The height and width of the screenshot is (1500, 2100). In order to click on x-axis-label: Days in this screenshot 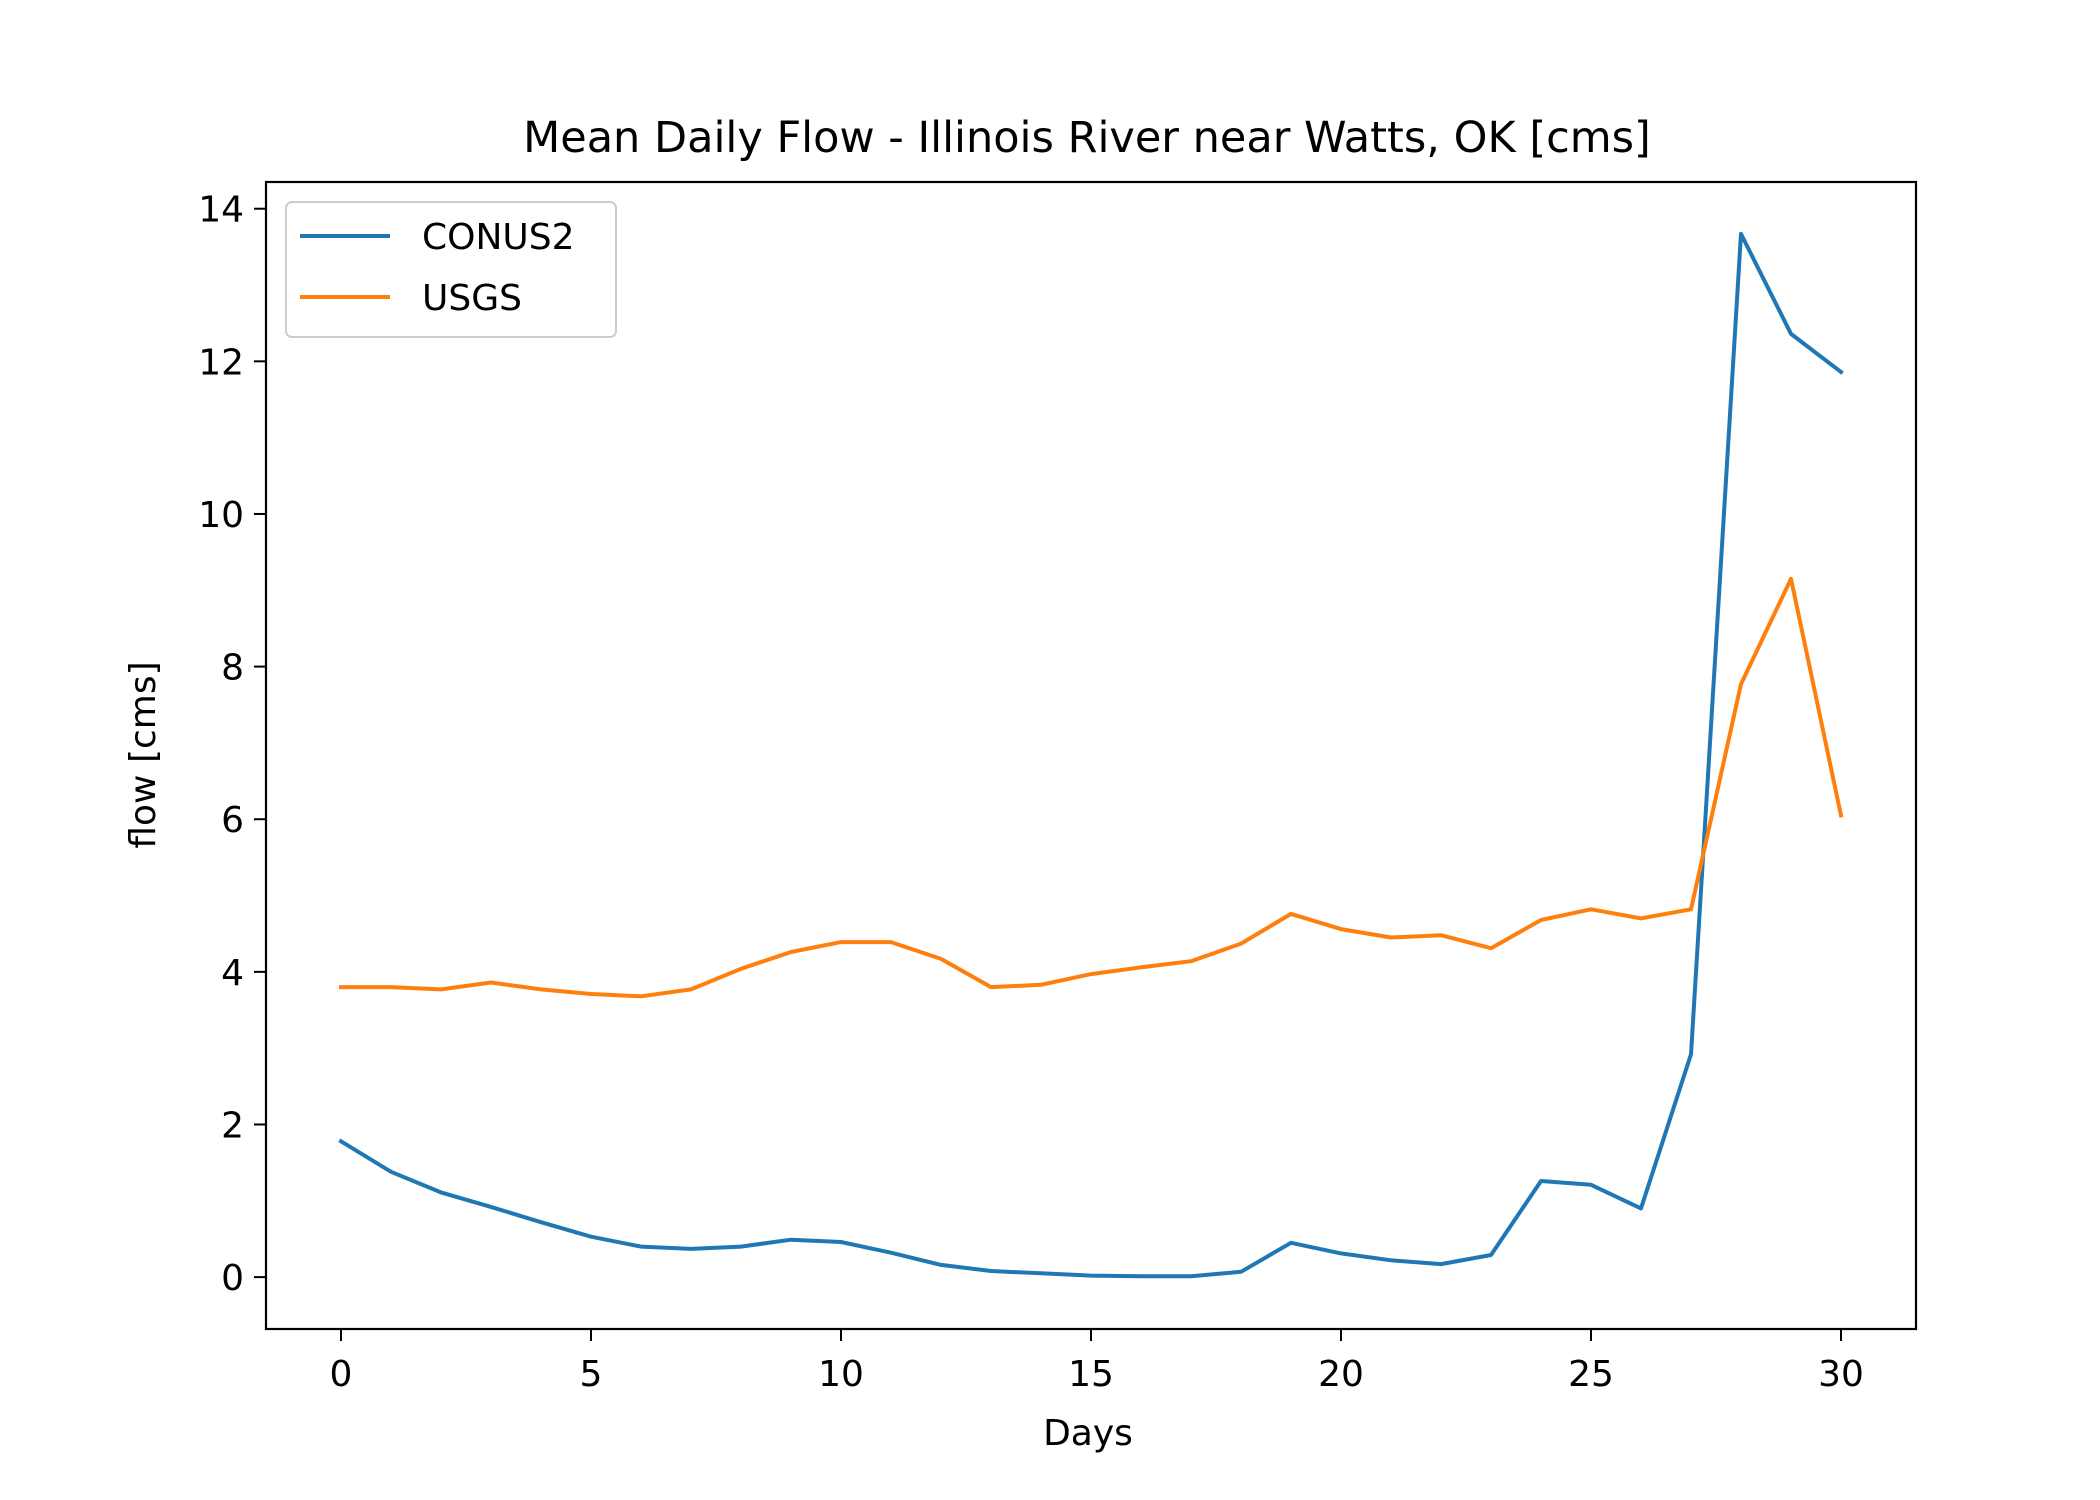, I will do `click(1088, 1433)`.